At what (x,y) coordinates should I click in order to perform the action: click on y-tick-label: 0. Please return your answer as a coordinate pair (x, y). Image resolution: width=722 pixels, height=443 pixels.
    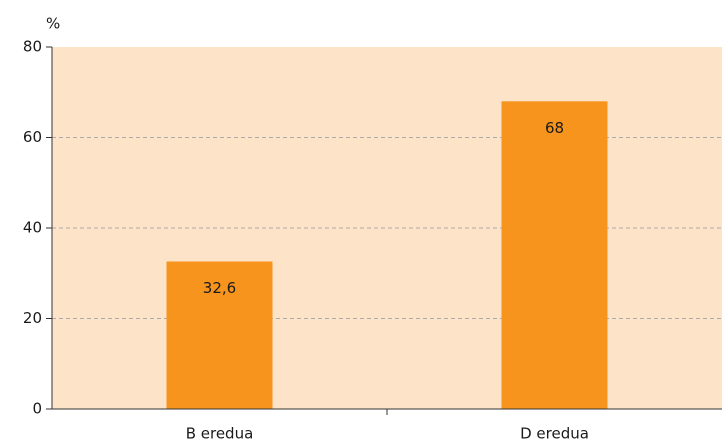
    Looking at the image, I should click on (37, 409).